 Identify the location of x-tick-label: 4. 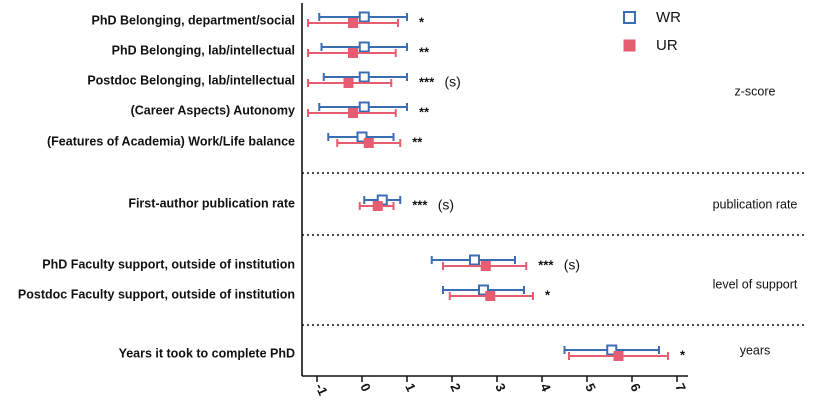
(545, 388).